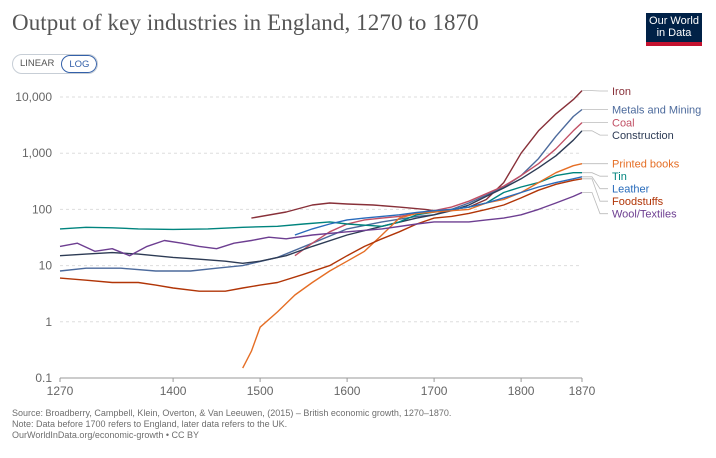  I want to click on owid-logo: Our World in Data, so click(674, 29).